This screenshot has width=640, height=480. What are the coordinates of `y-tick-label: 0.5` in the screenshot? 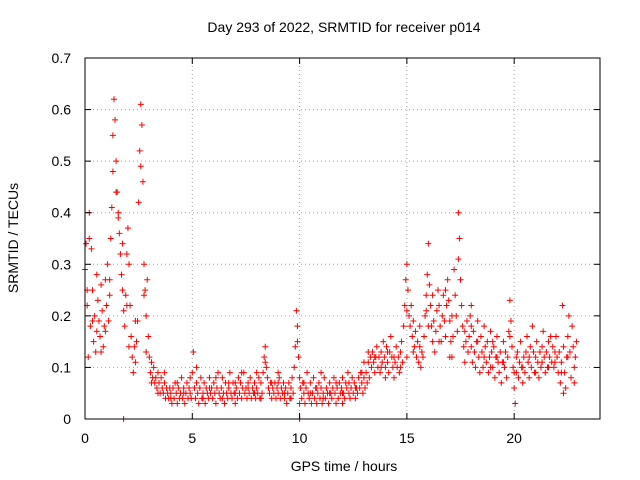 It's located at (62, 161).